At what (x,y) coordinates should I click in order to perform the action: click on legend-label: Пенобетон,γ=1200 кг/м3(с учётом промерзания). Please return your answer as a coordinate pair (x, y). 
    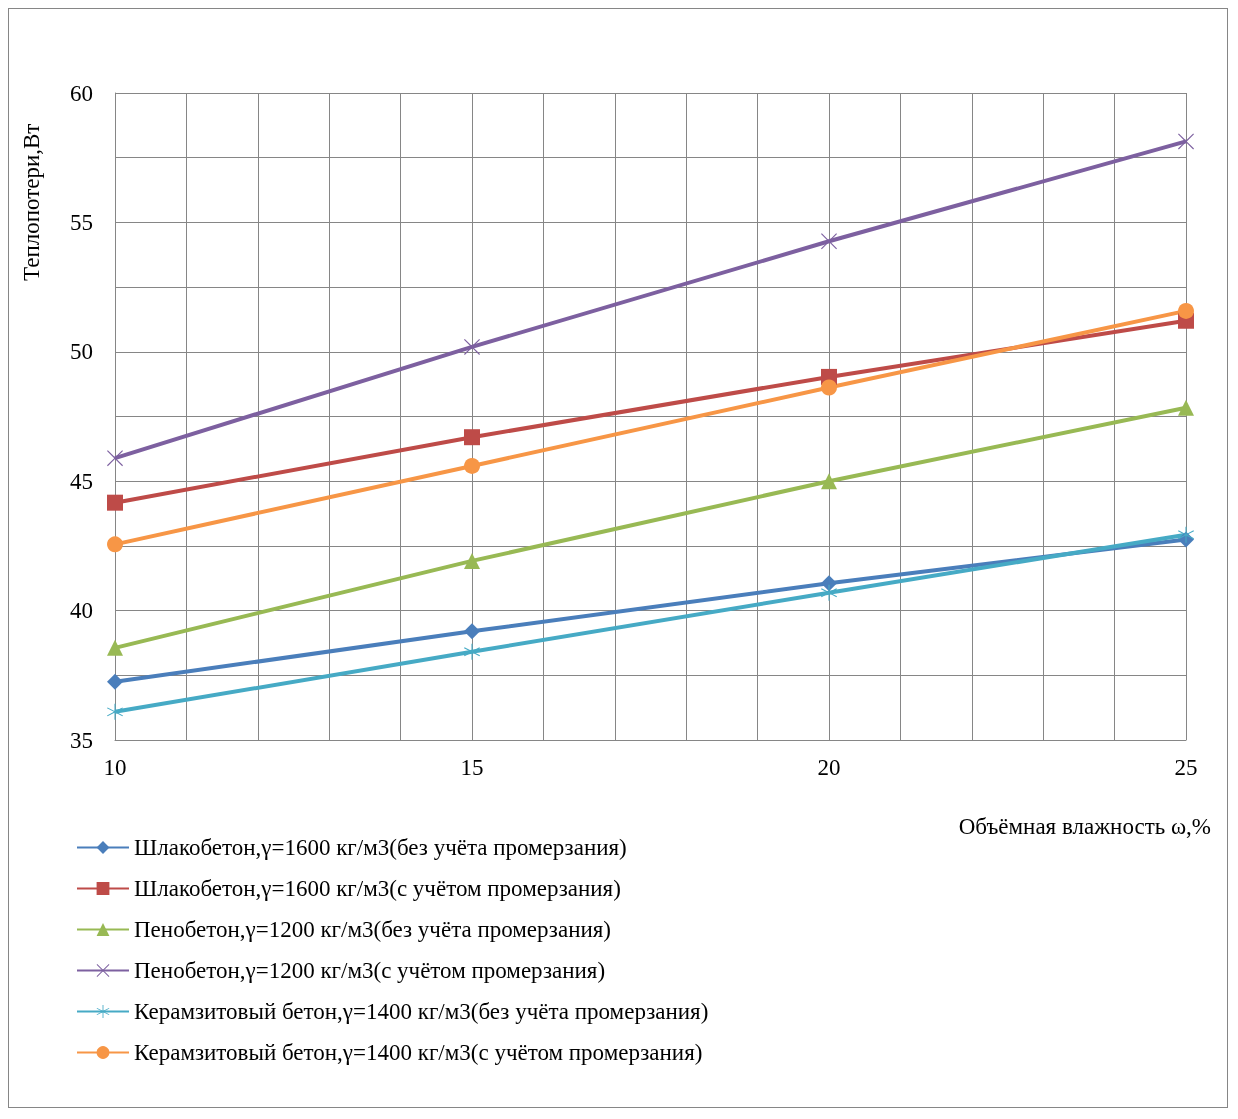
    Looking at the image, I should click on (370, 970).